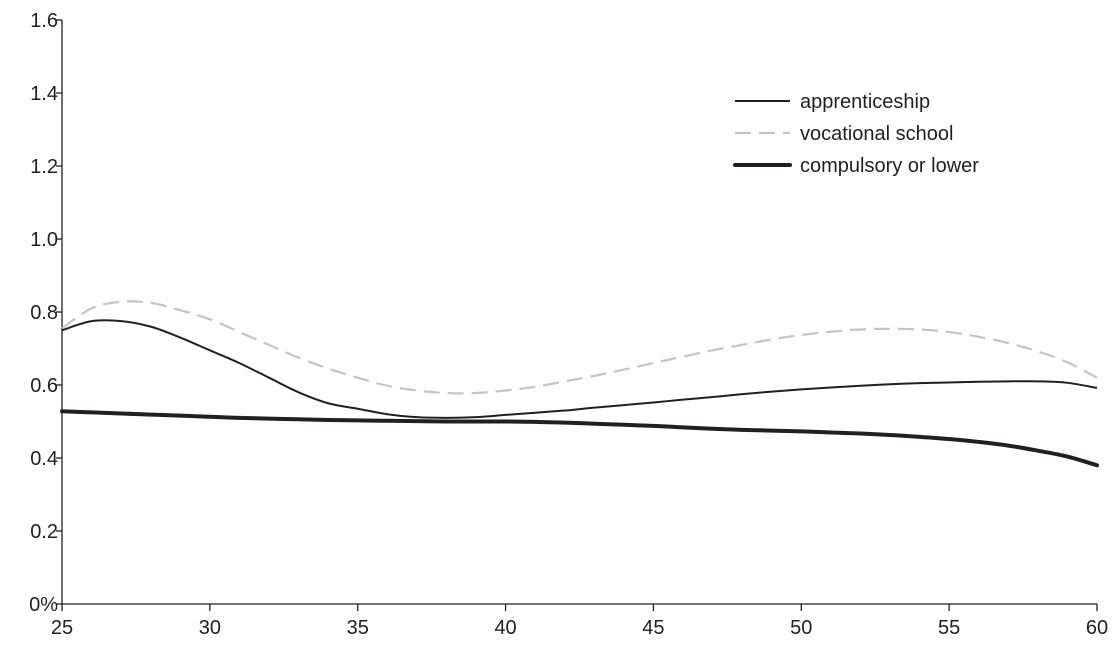 The image size is (1118, 646). I want to click on y-tick-label: 1.4, so click(44, 94).